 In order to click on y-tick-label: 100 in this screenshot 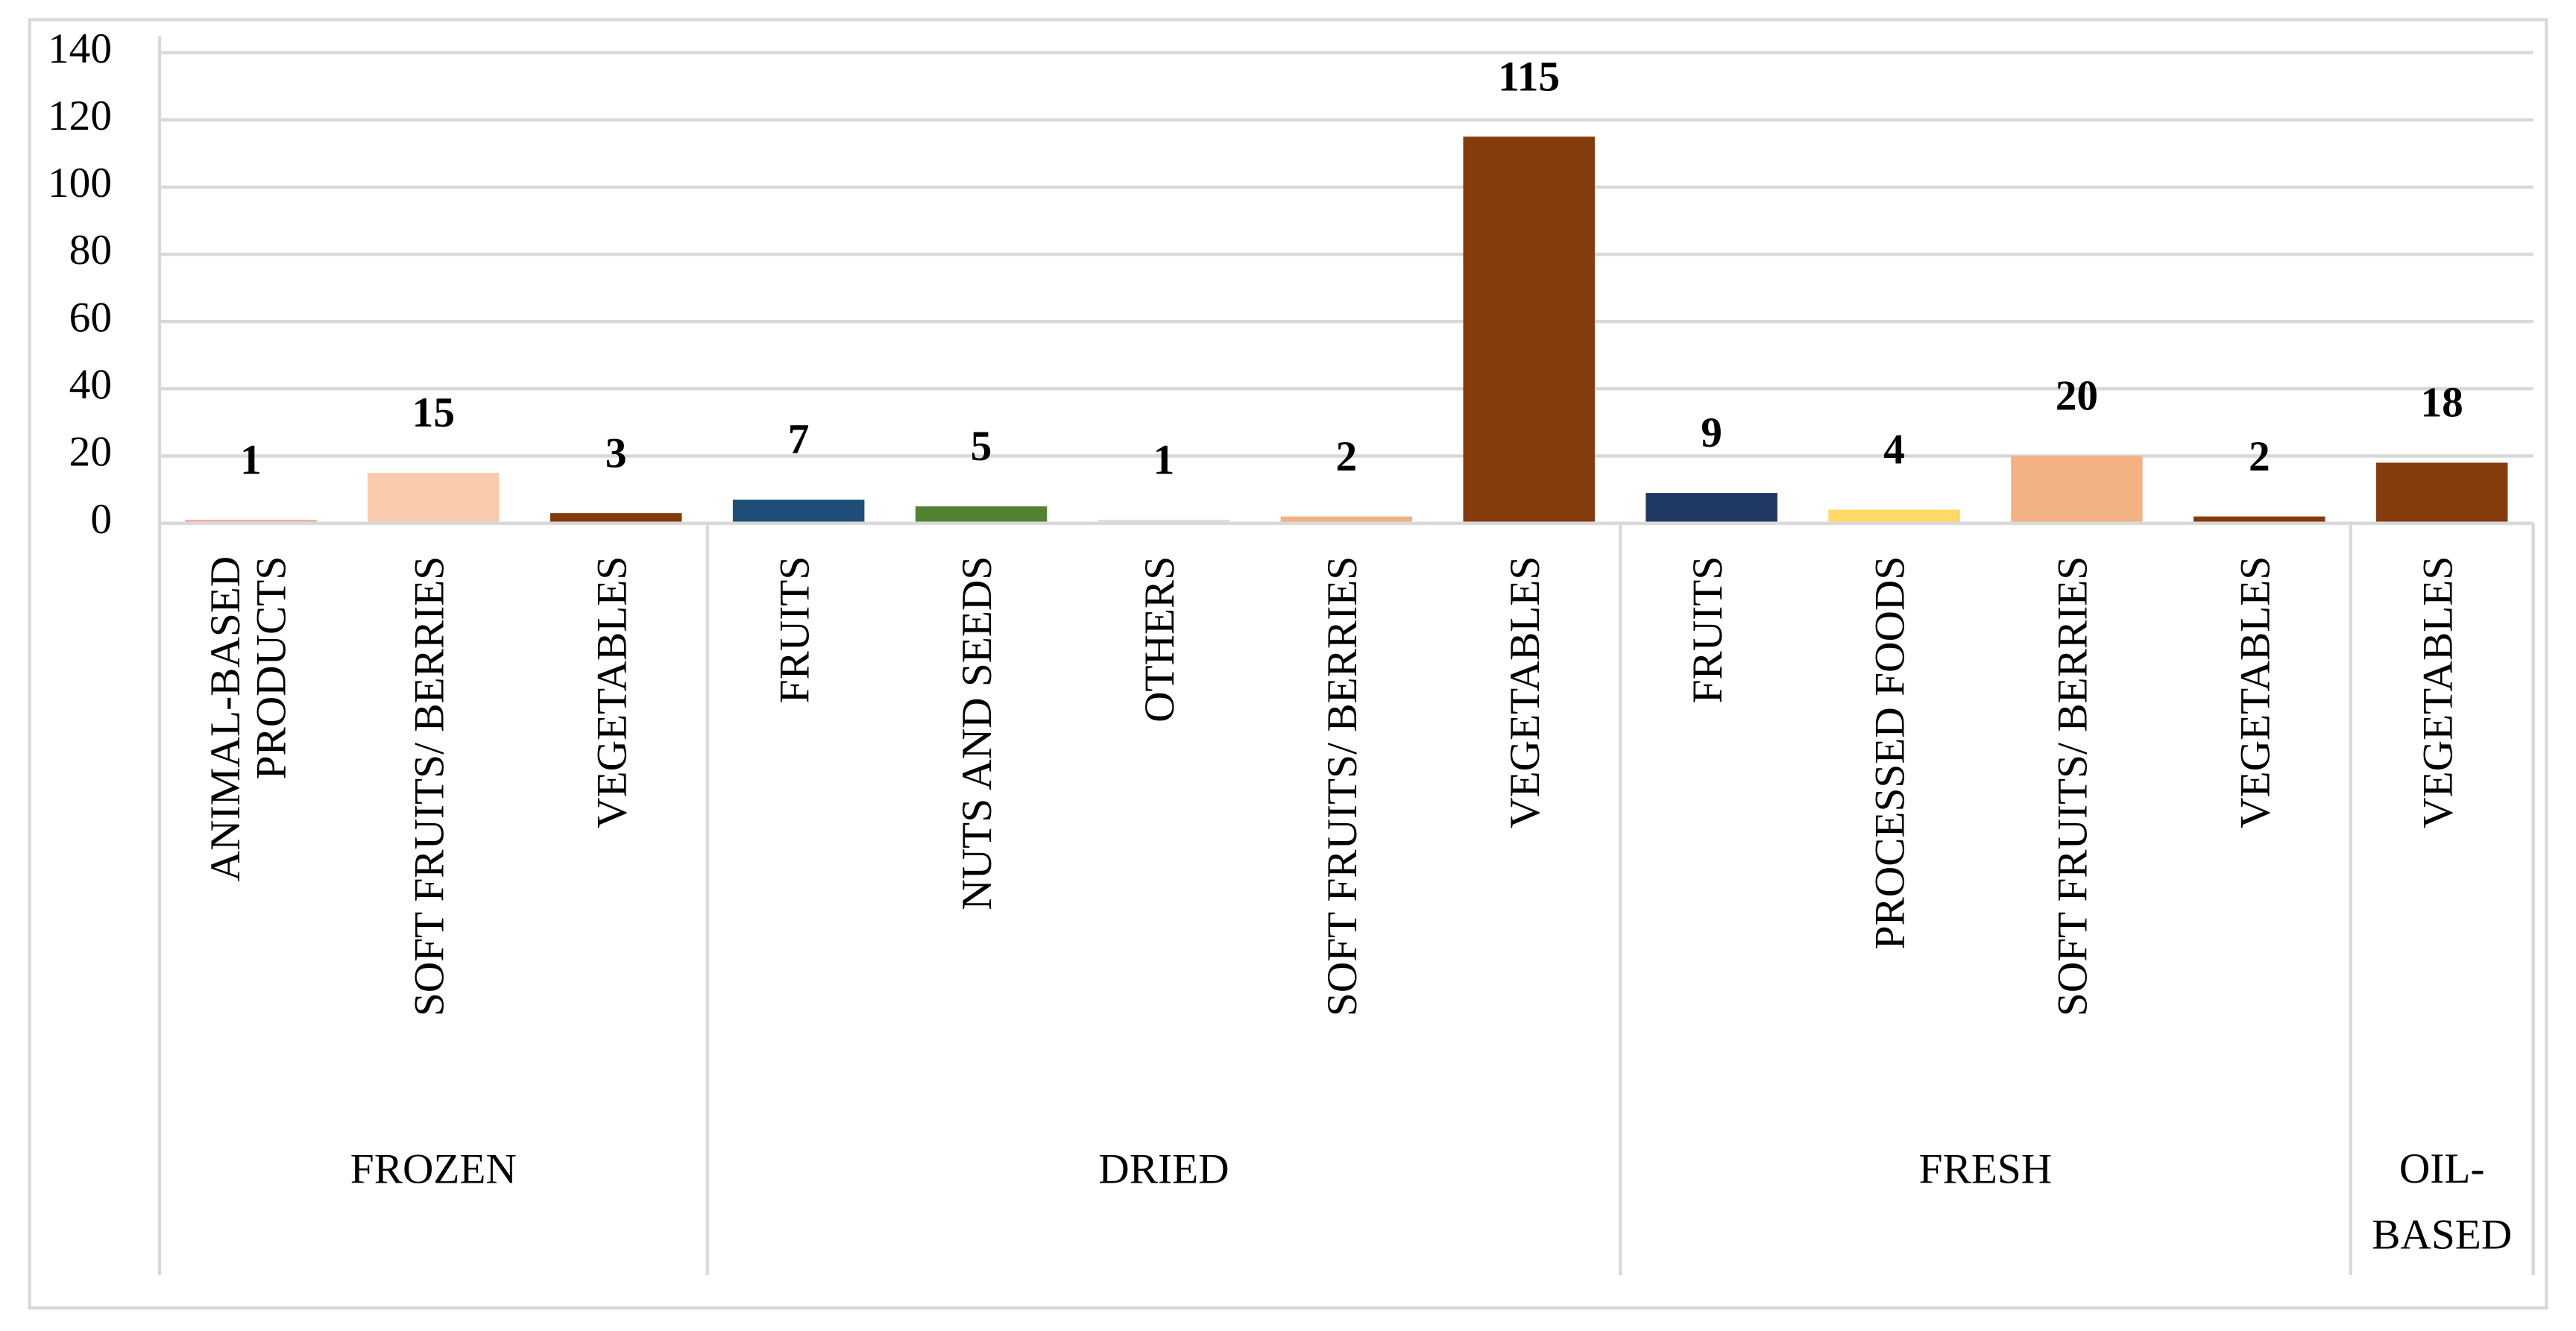, I will do `click(80, 183)`.